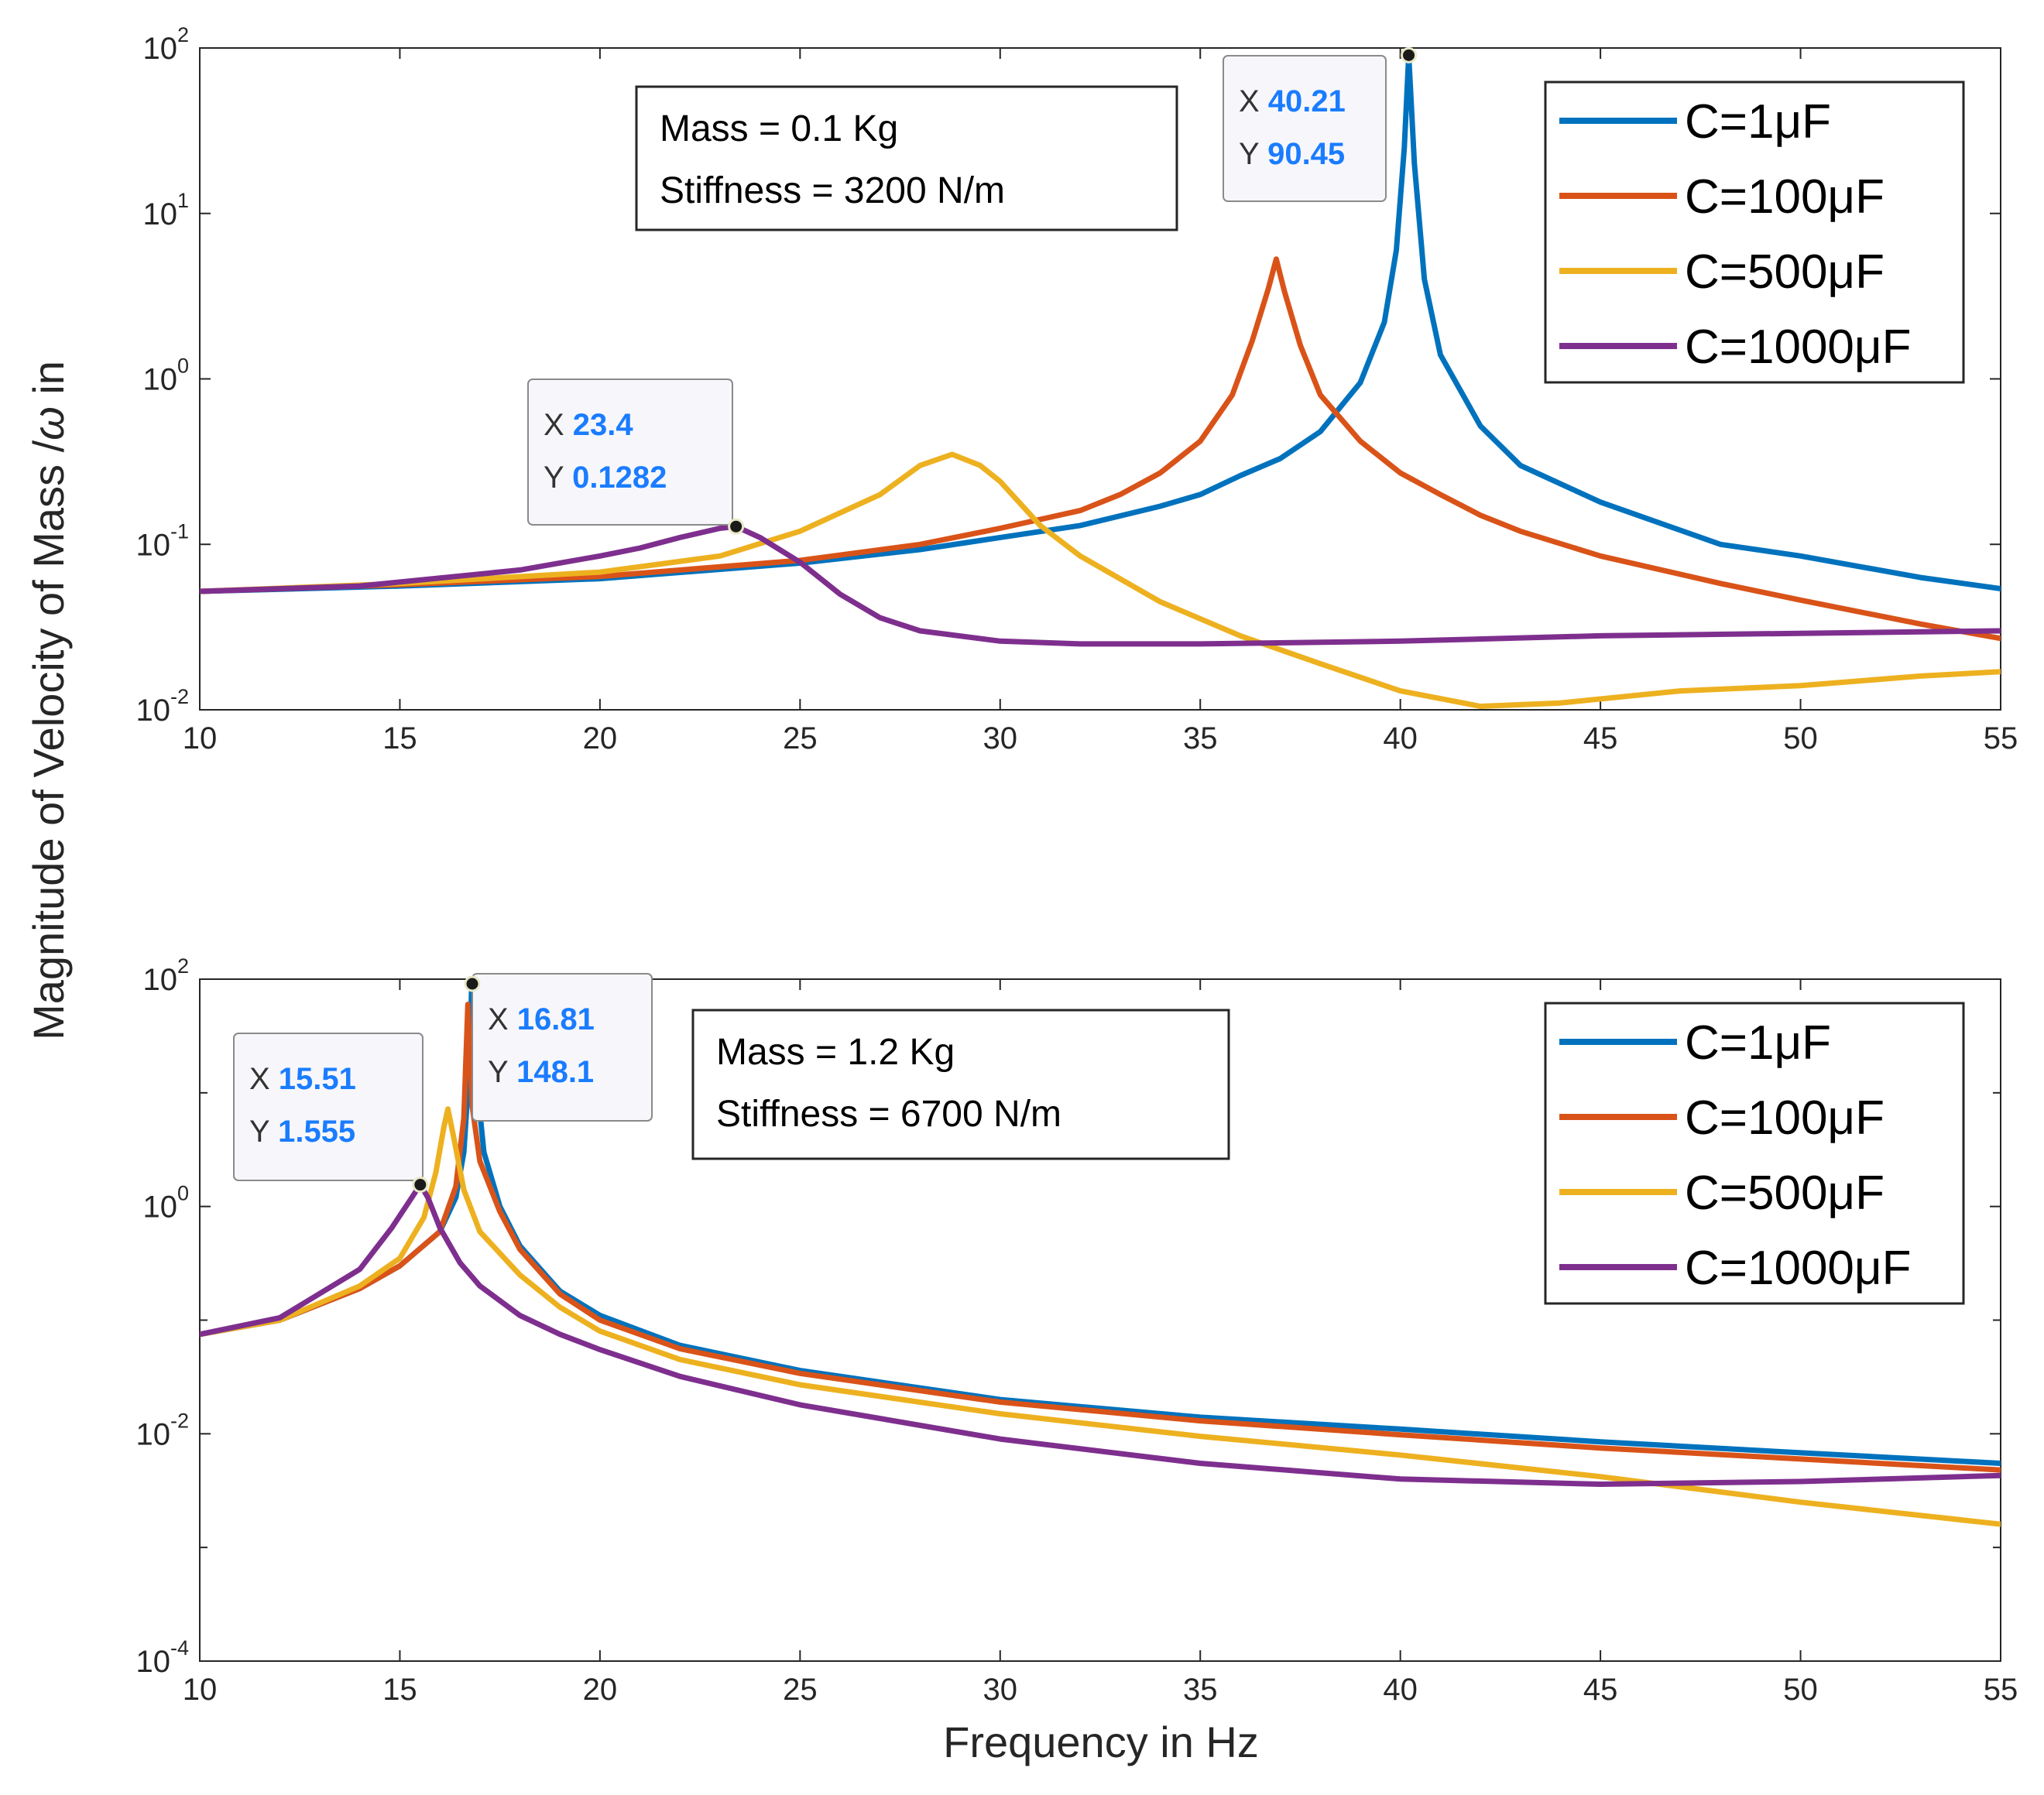 The image size is (2044, 1795). I want to click on x-axis-label: Frequency in Hz, so click(1101, 1742).